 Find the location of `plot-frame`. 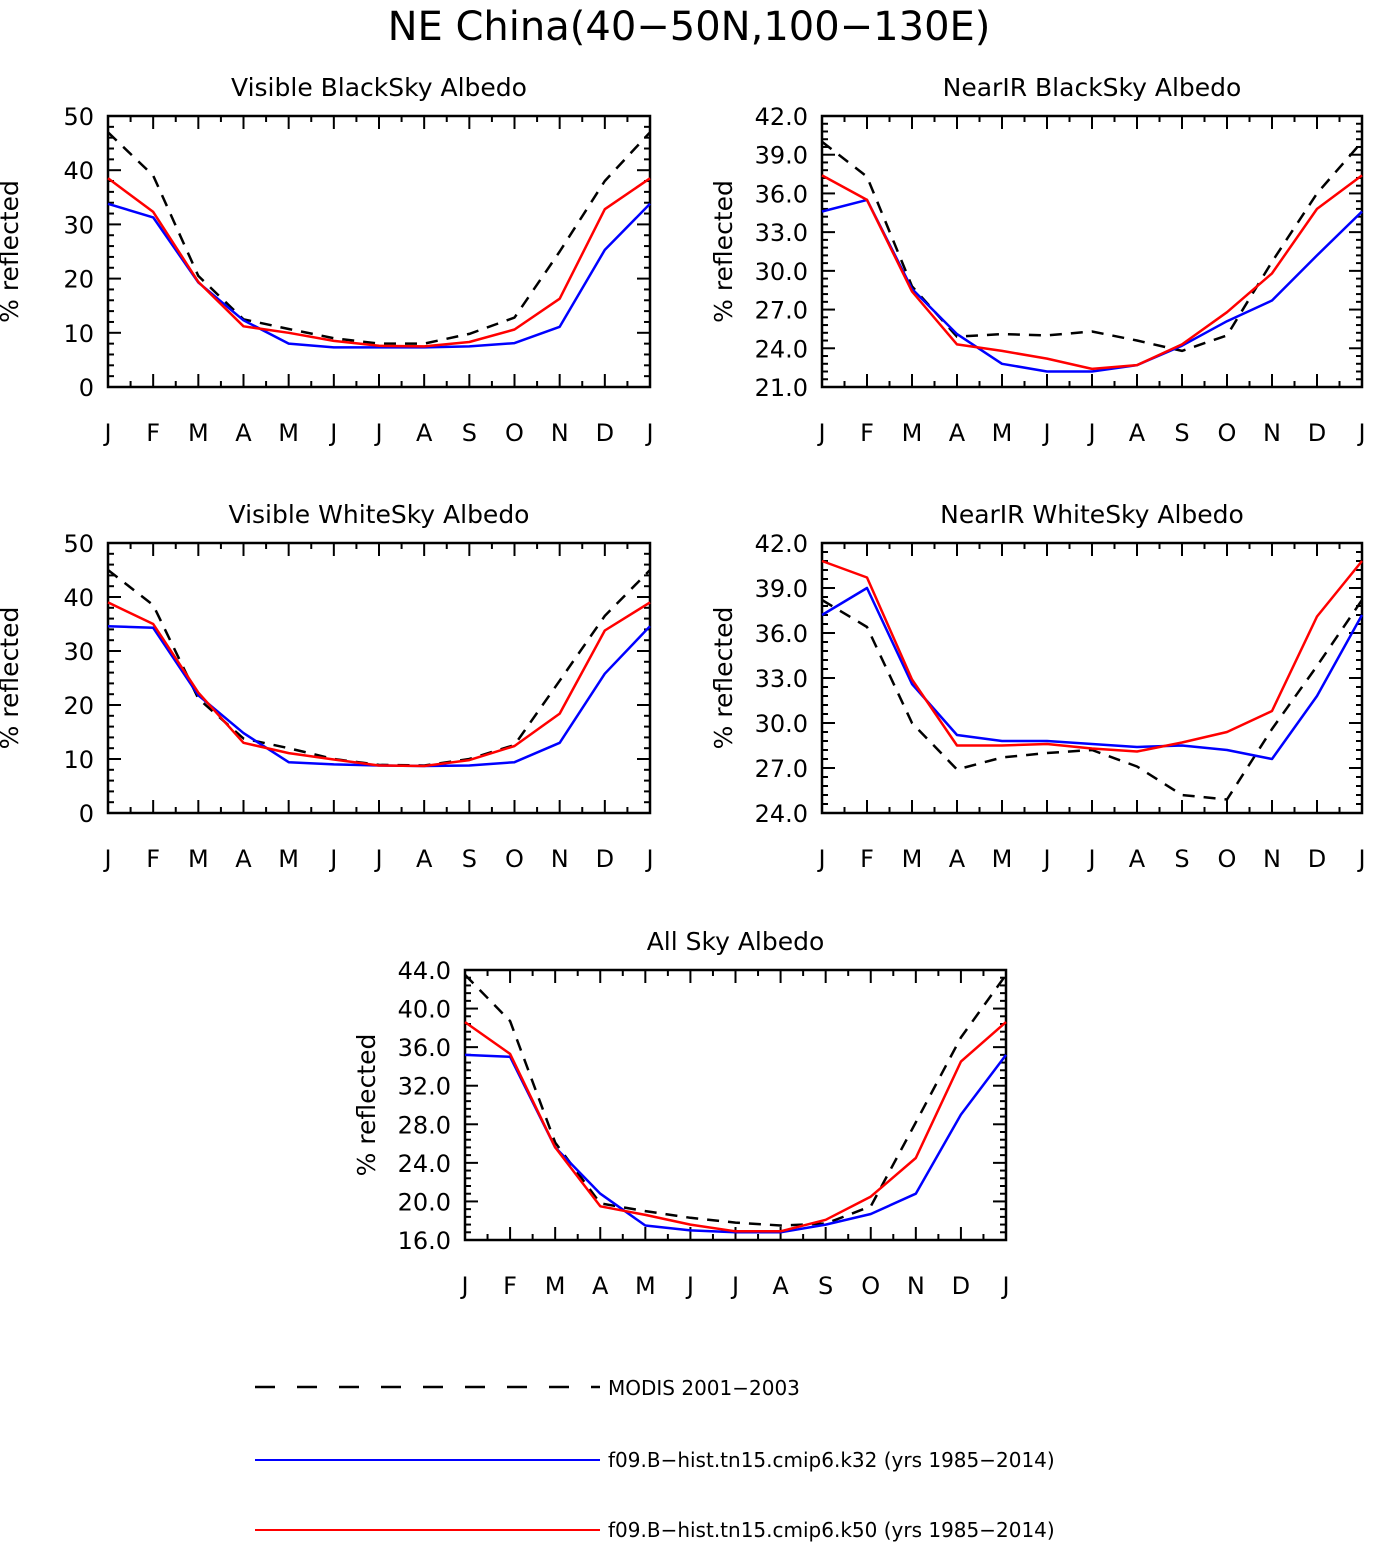

plot-frame is located at coordinates (1092, 678).